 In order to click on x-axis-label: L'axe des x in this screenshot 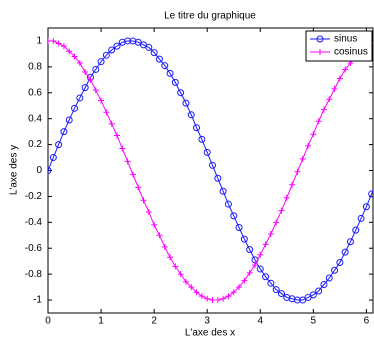, I will do `click(210, 332)`.